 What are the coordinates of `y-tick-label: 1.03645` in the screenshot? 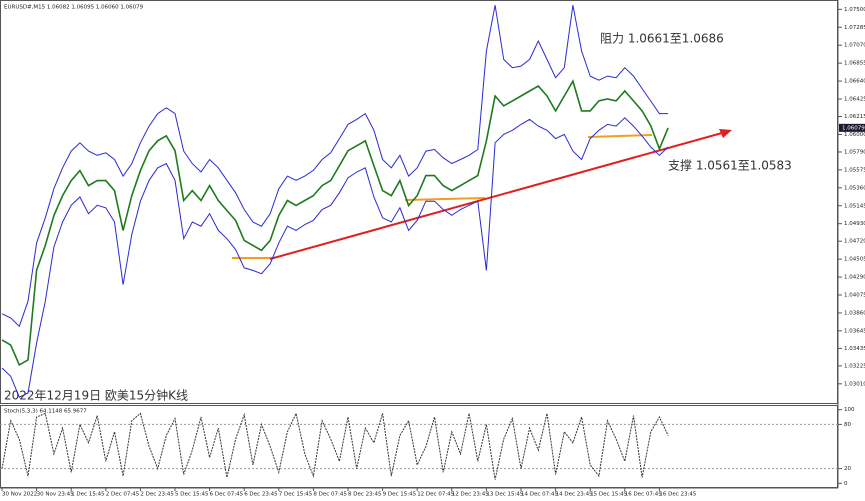 It's located at (854, 331).